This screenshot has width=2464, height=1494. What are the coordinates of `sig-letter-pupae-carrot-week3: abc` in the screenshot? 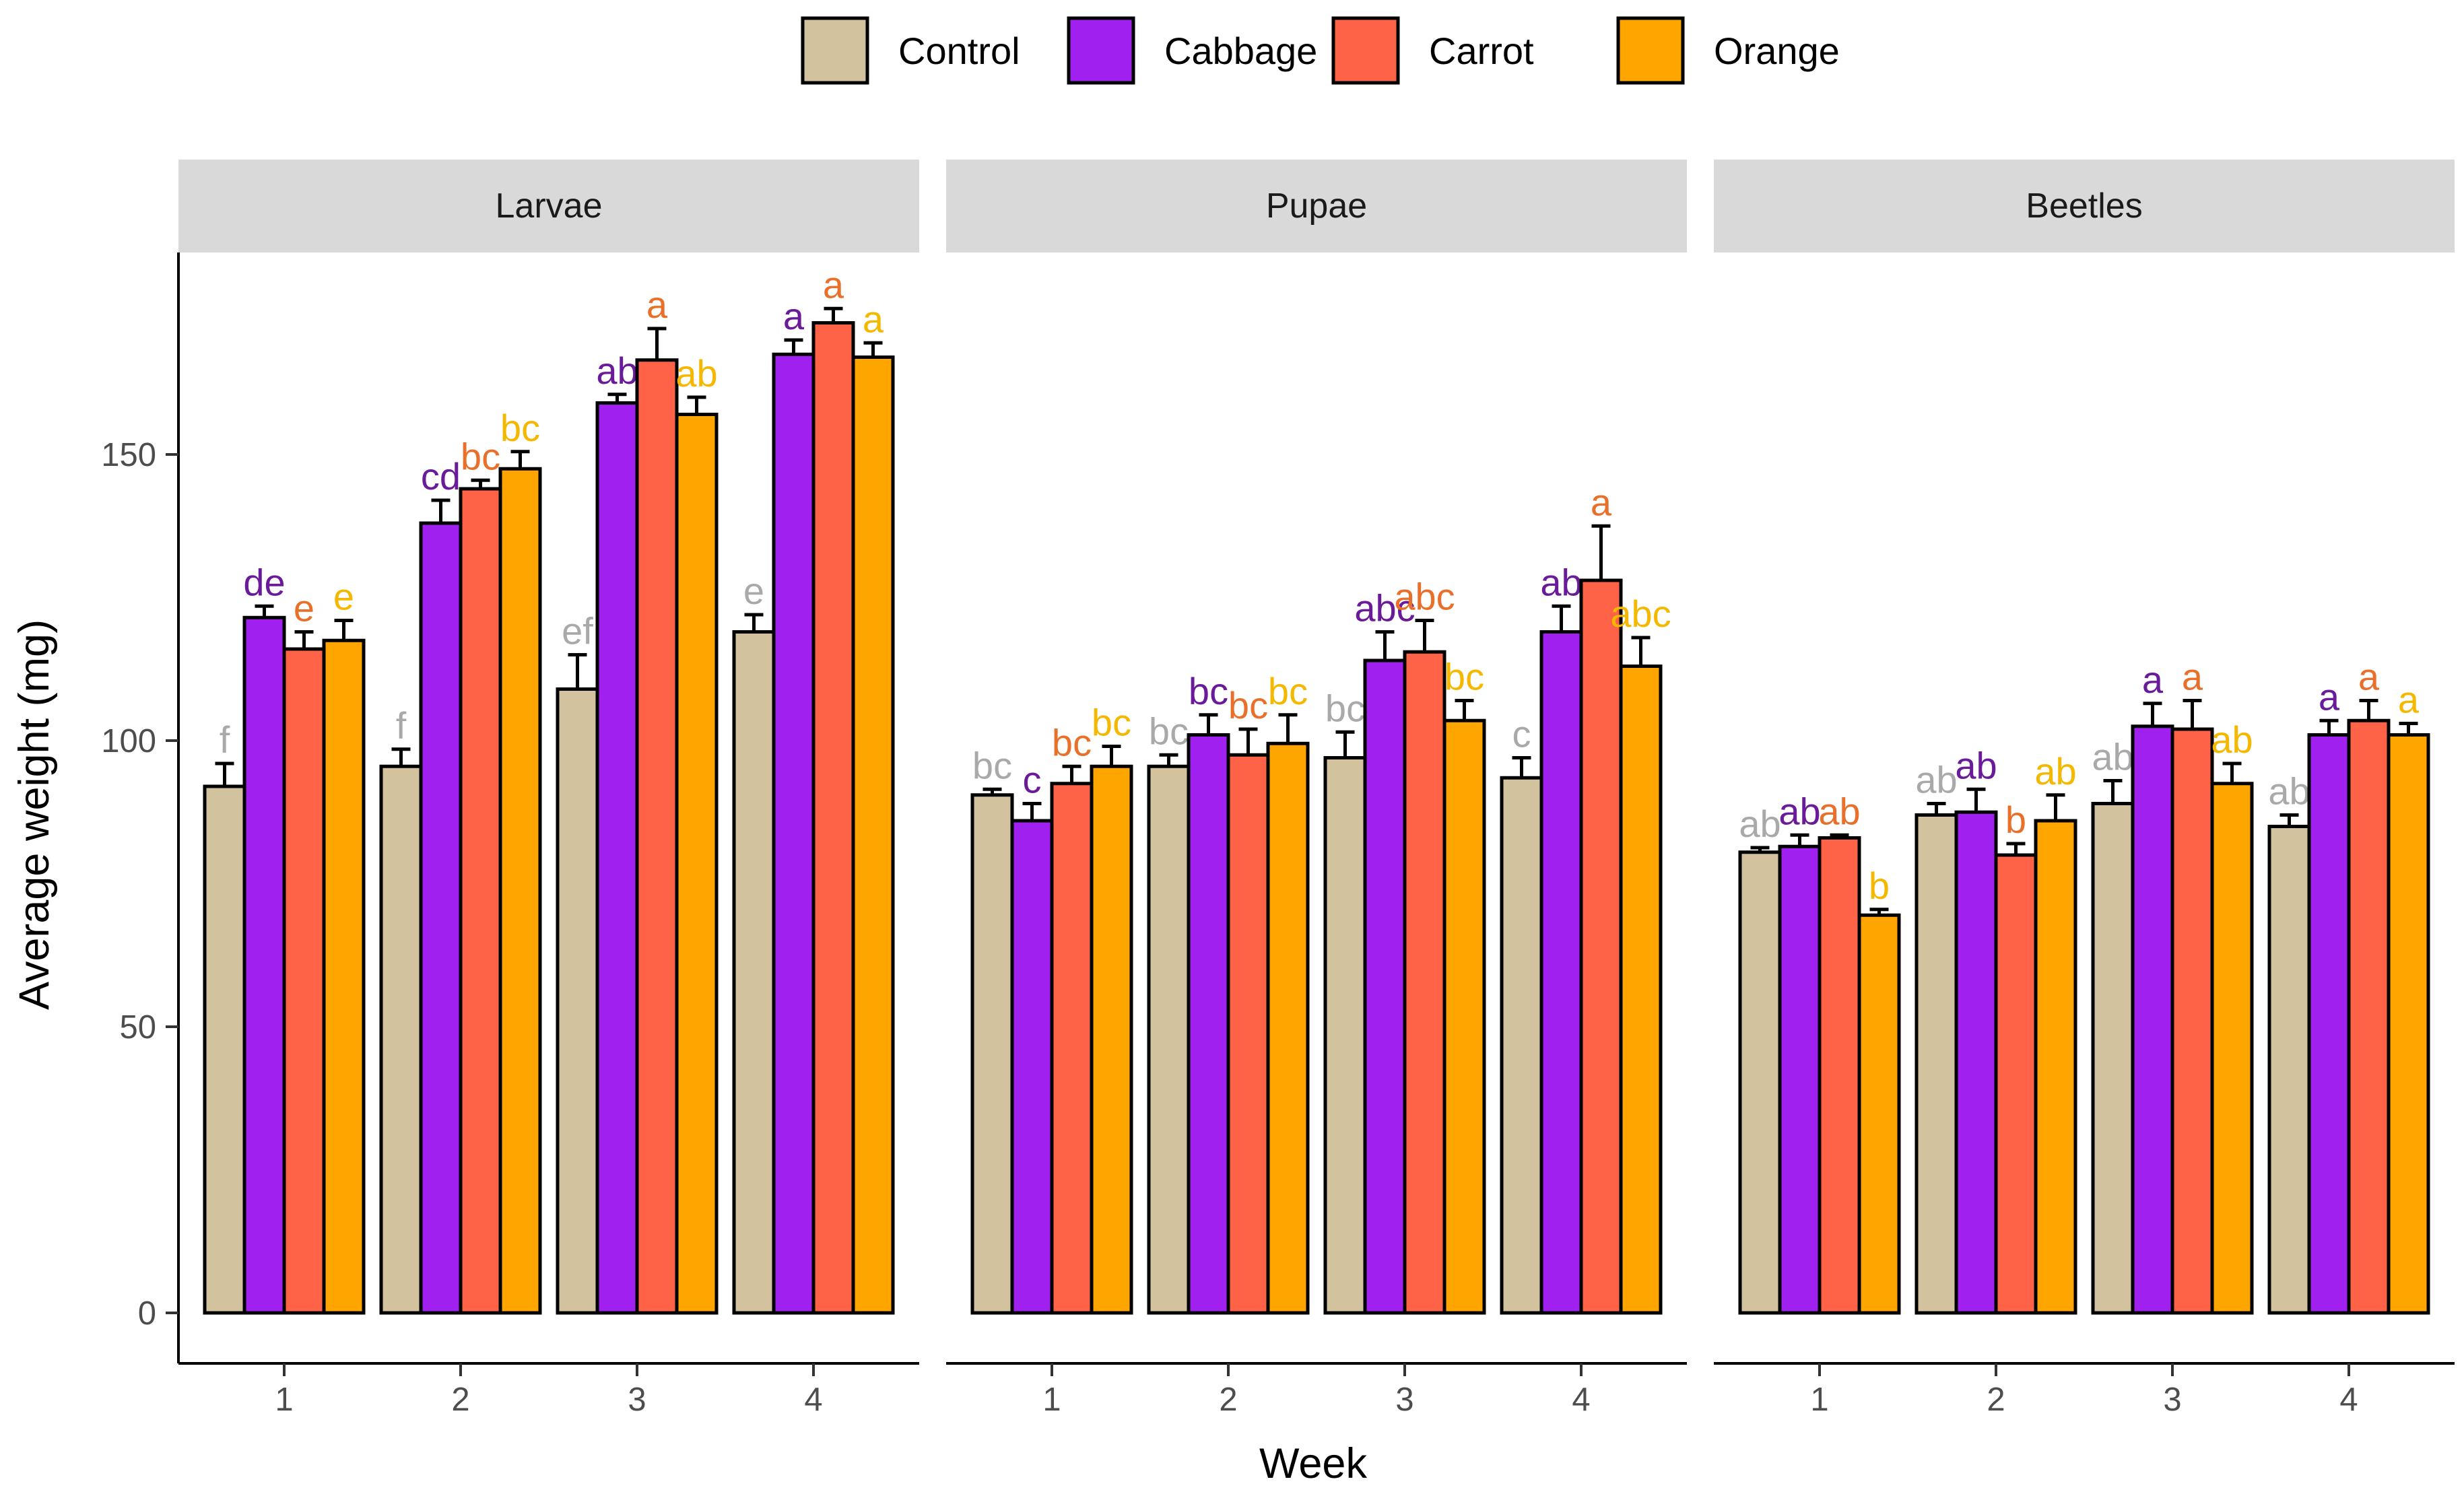 It's located at (1424, 597).